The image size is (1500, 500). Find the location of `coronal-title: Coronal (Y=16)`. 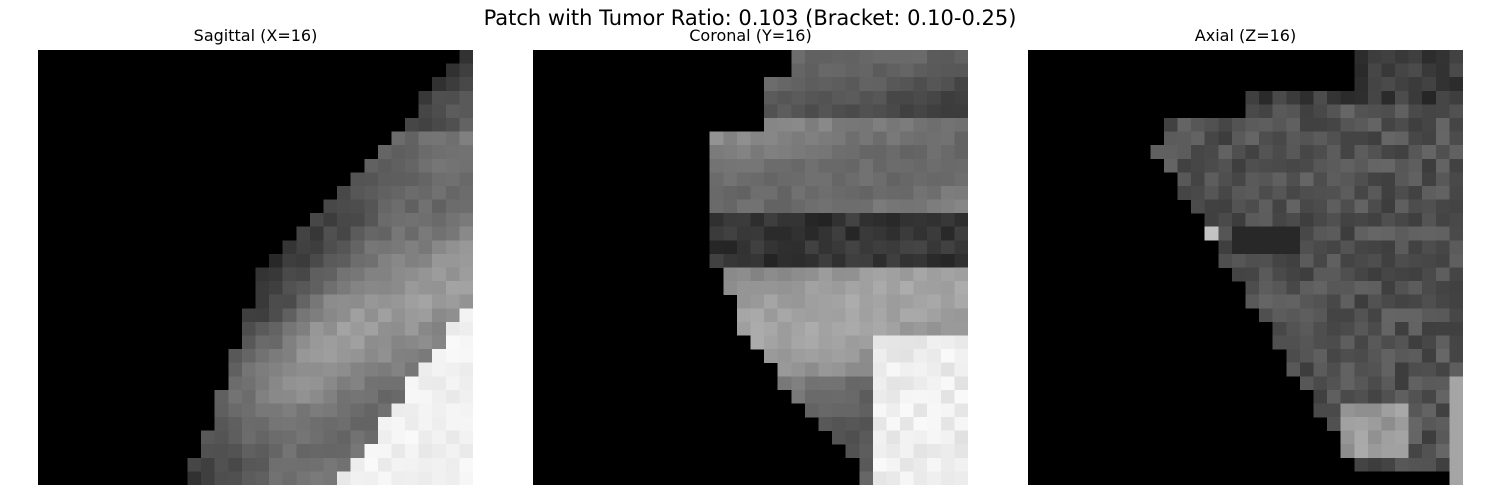

coronal-title: Coronal (Y=16) is located at coordinates (750, 35).